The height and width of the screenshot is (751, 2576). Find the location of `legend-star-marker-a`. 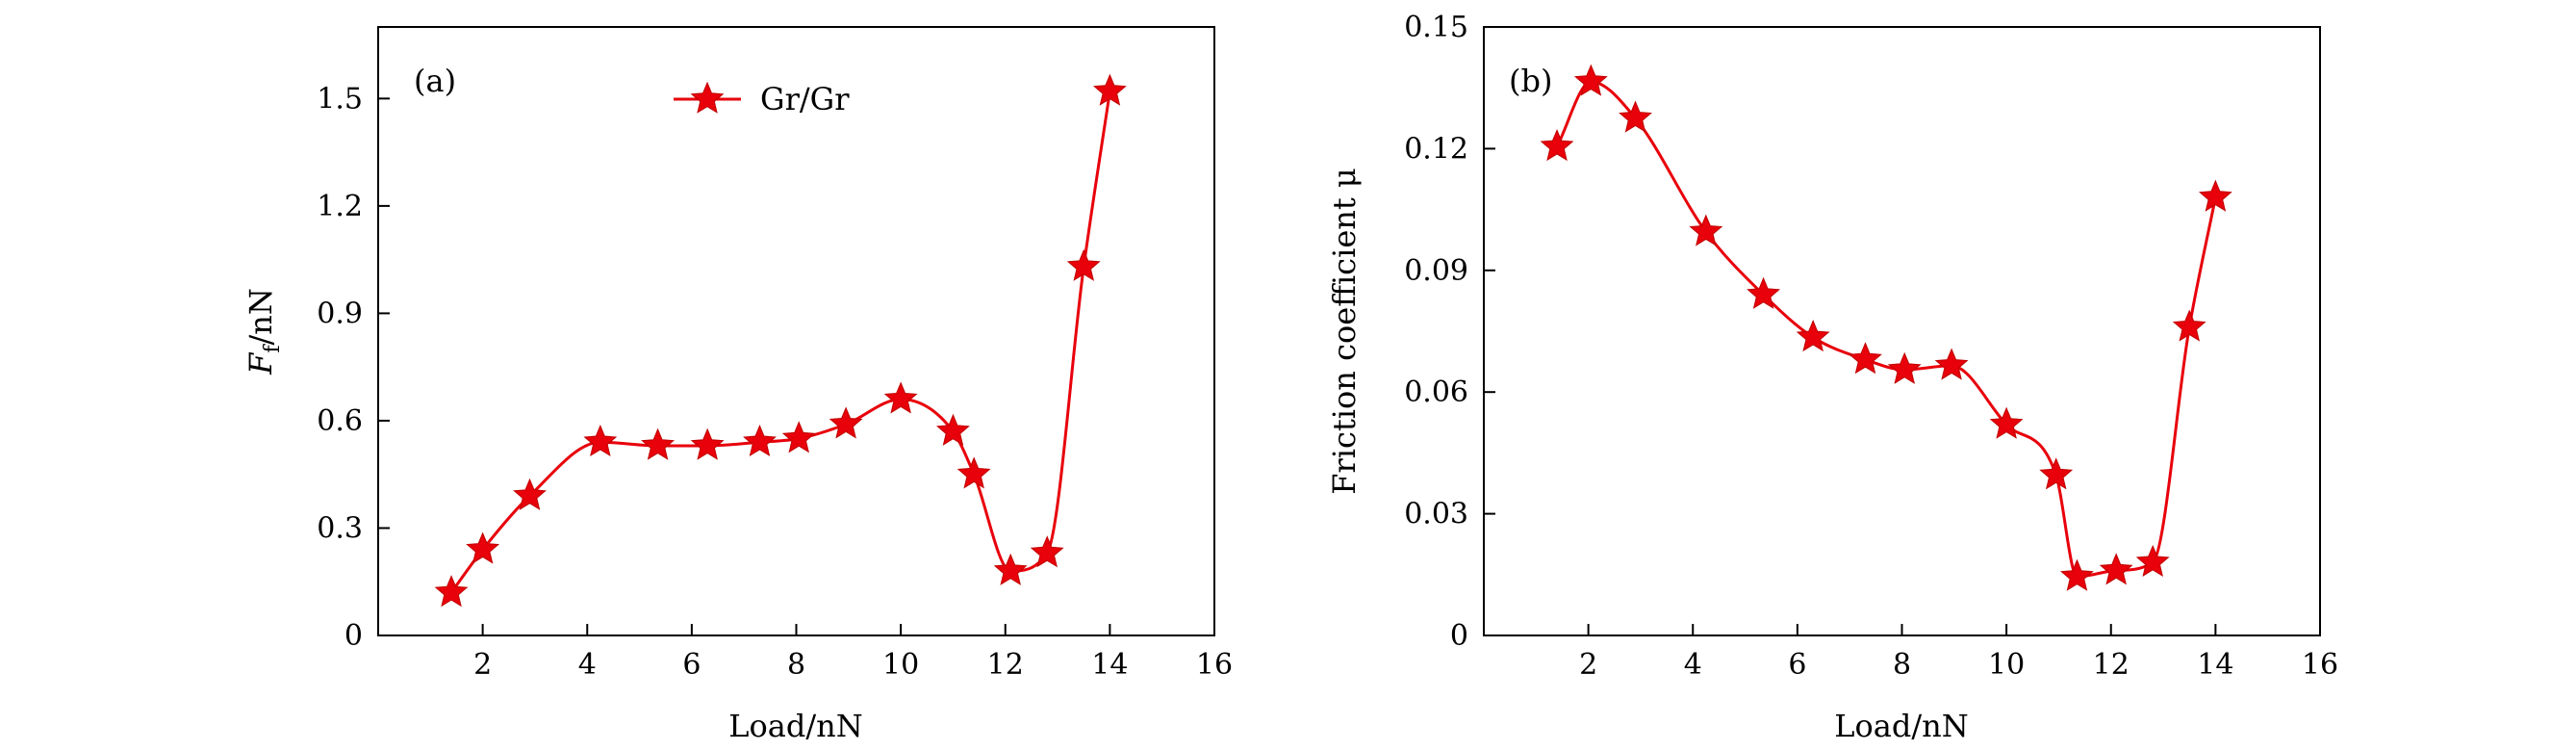

legend-star-marker-a is located at coordinates (707, 98).